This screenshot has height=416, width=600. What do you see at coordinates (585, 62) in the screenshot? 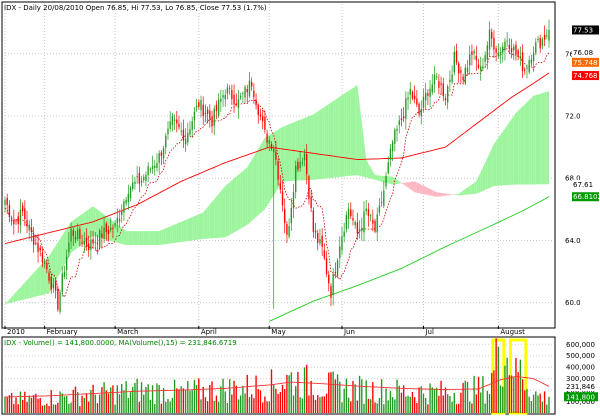
I see `price-tag: 75.748` at bounding box center [585, 62].